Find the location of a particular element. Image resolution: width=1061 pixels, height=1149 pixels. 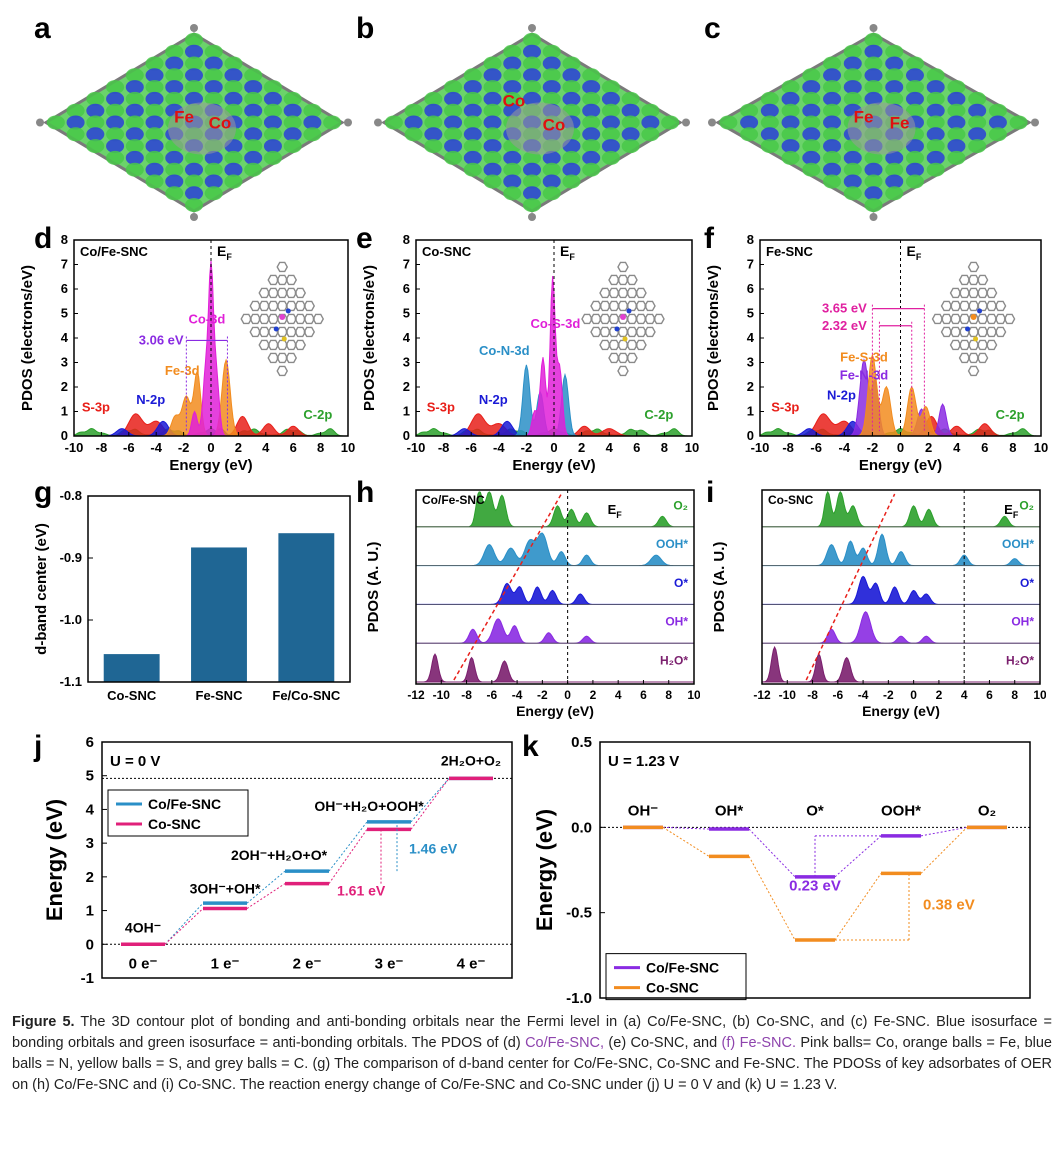

peak-label: Co-S-3d is located at coordinates (555, 323).